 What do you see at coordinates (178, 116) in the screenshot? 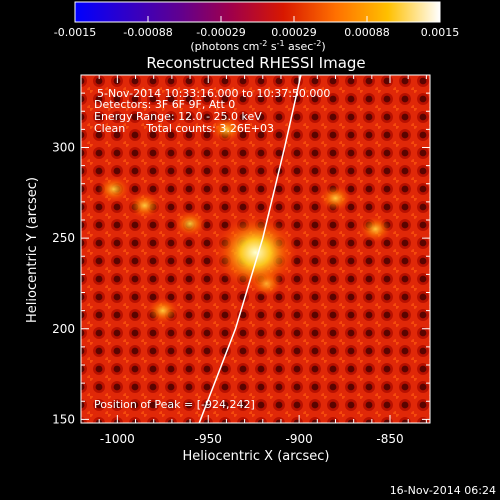
I see `info-line-energy: Energy Range: 12.0 - 25.0 keV` at bounding box center [178, 116].